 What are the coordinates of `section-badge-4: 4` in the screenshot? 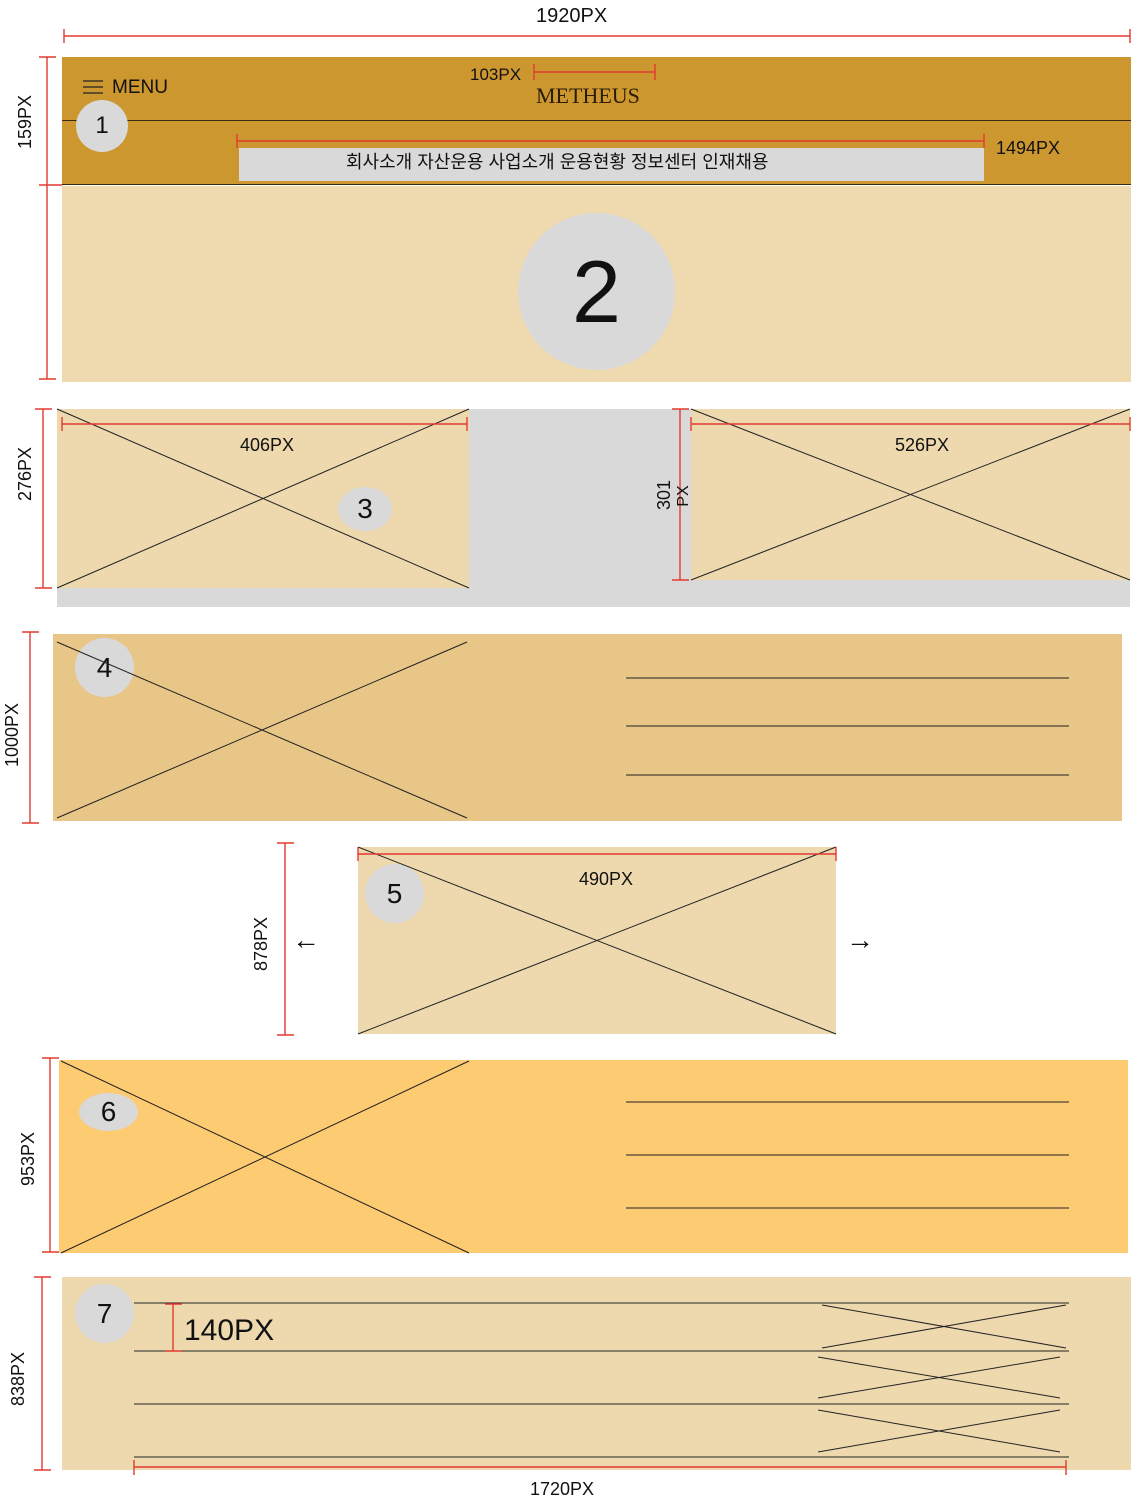 It's located at (104, 667).